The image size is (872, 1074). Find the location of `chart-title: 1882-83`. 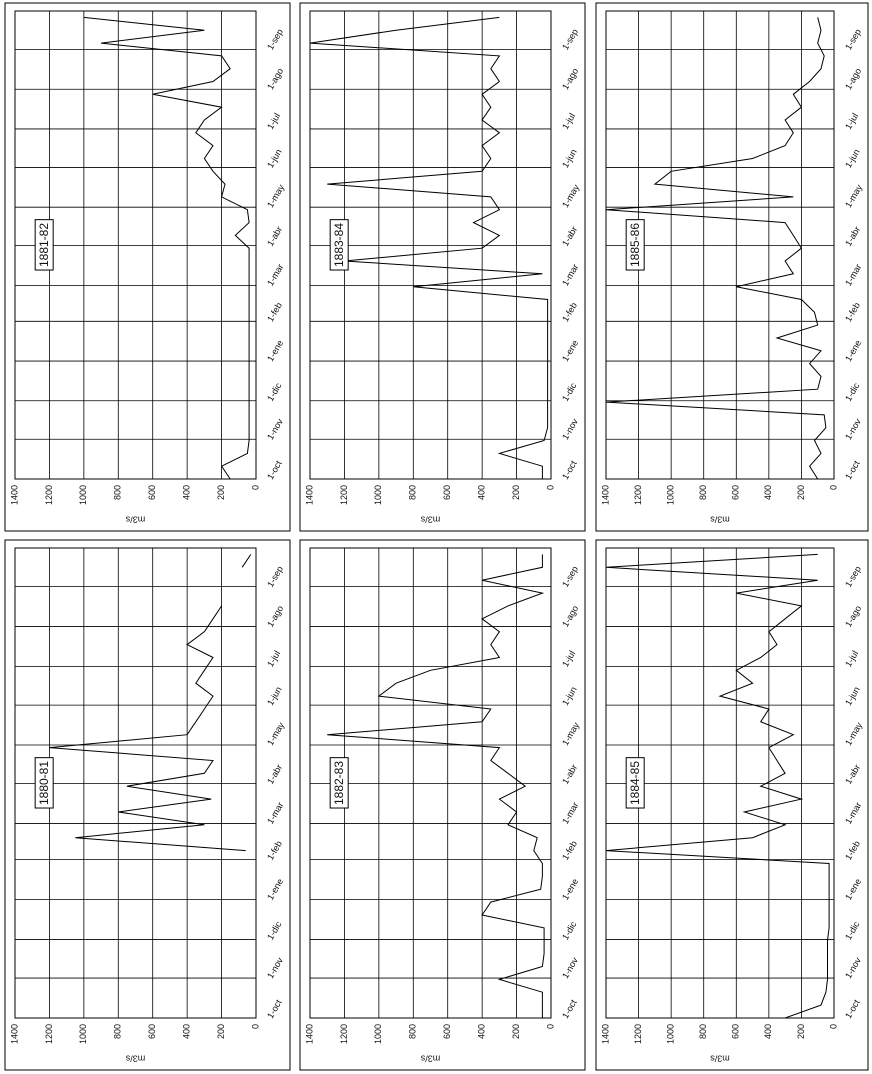

chart-title: 1882-83 is located at coordinates (339, 783).